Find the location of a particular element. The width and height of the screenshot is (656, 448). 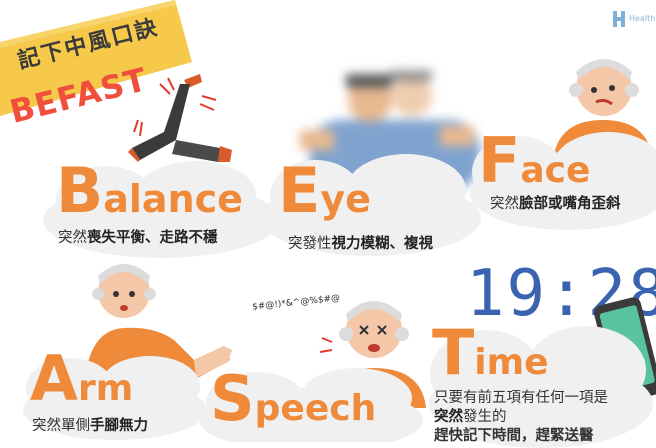

time-line-2-bold: 突然 is located at coordinates (448, 417).